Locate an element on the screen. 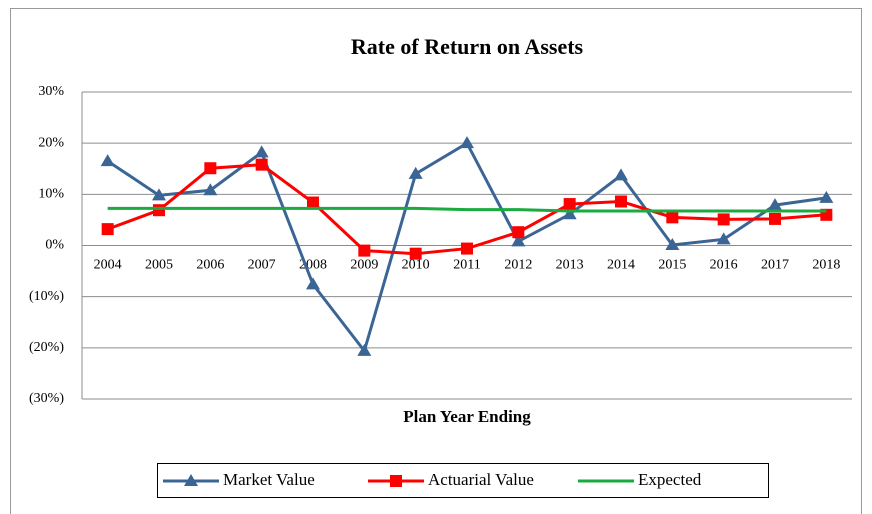 The height and width of the screenshot is (514, 872). x-tick-label: 2013 is located at coordinates (570, 265).